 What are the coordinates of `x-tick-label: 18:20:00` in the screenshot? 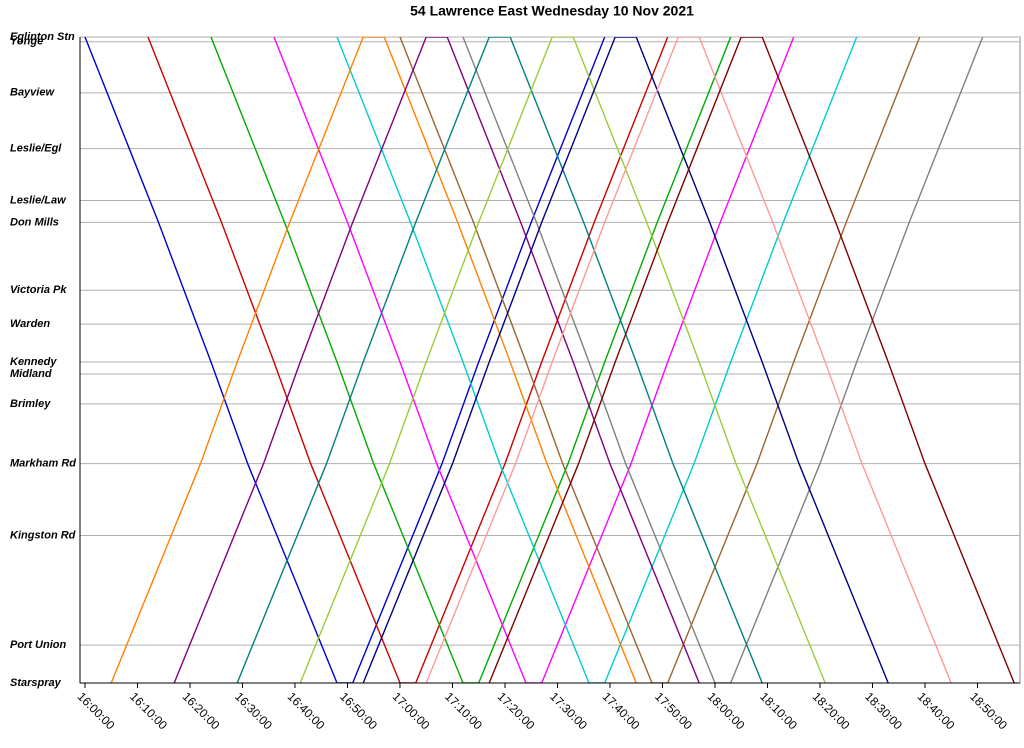 It's located at (831, 710).